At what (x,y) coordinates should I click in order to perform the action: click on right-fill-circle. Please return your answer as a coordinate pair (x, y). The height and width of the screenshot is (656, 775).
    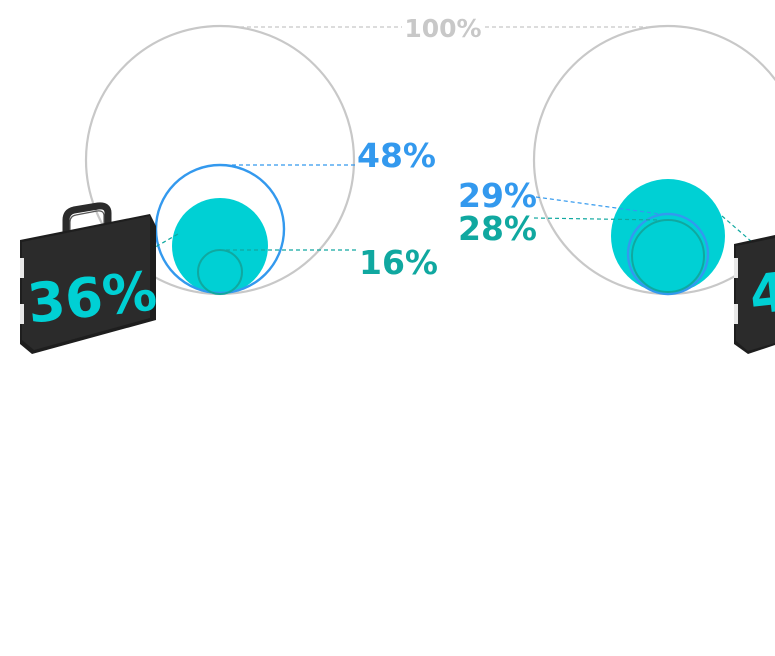
    Looking at the image, I should click on (668, 236).